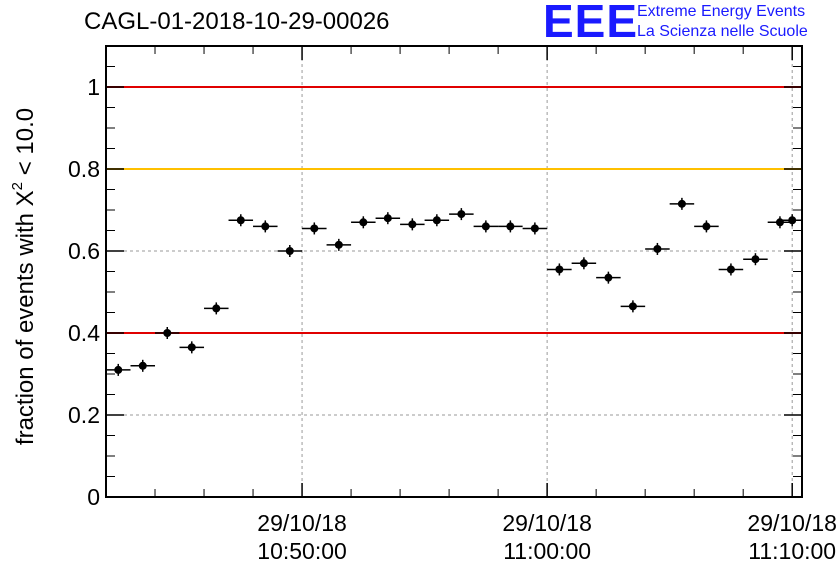 The height and width of the screenshot is (572, 836). Describe the element at coordinates (721, 11) in the screenshot. I see `logo-line-1: Extreme Energy Events` at that location.